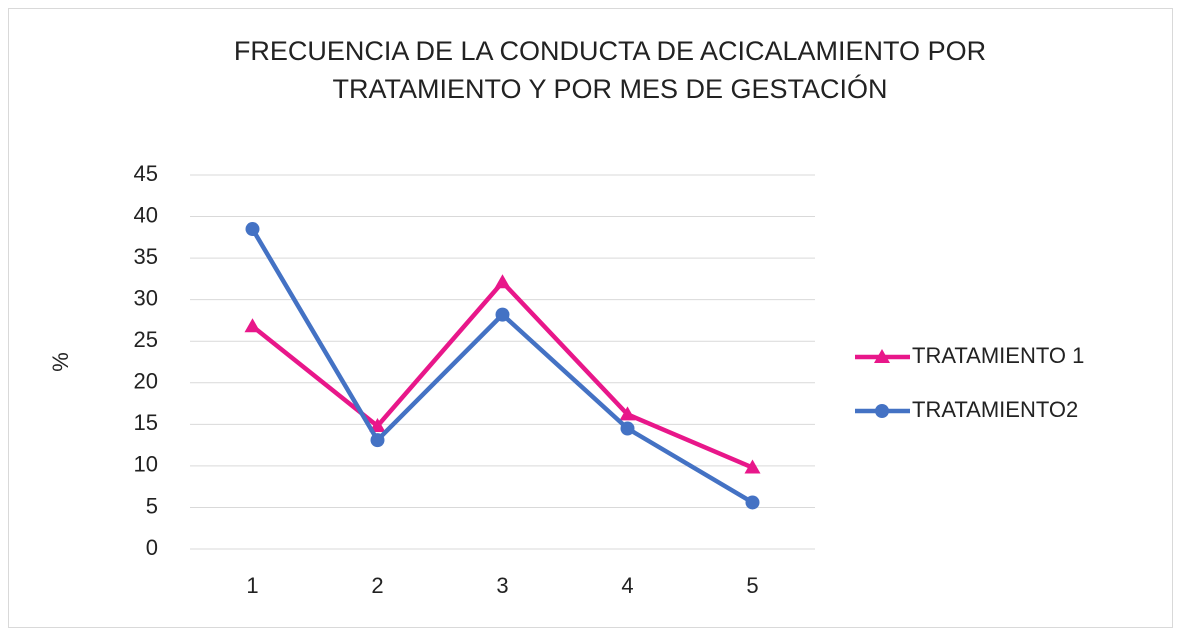 The width and height of the screenshot is (1183, 628). What do you see at coordinates (502, 585) in the screenshot?
I see `x-tick-label: 3` at bounding box center [502, 585].